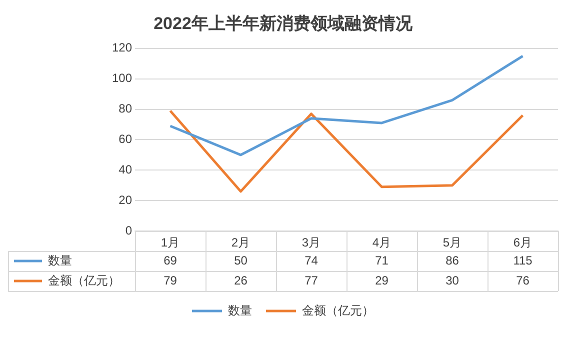 This screenshot has height=339, width=580. I want to click on data-label: 71, so click(382, 260).